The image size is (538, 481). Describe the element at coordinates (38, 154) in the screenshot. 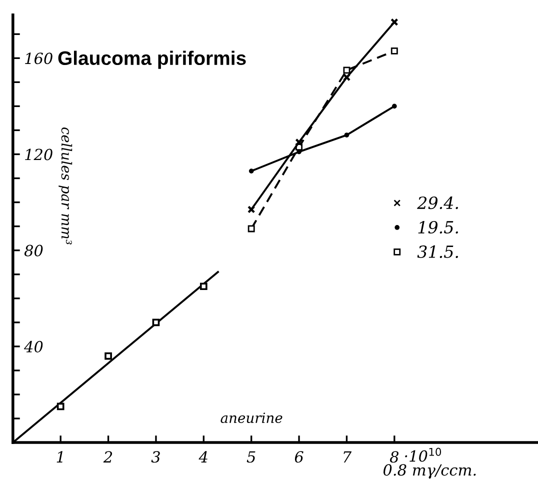

I see `y-tick-label: 120` at that location.